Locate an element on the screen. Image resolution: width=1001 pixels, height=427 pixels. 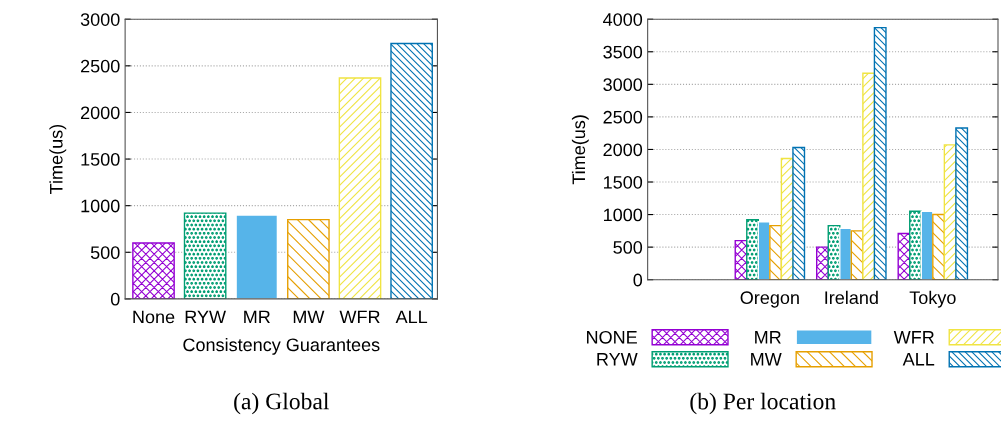
x-tick-label: WFR is located at coordinates (359, 317).